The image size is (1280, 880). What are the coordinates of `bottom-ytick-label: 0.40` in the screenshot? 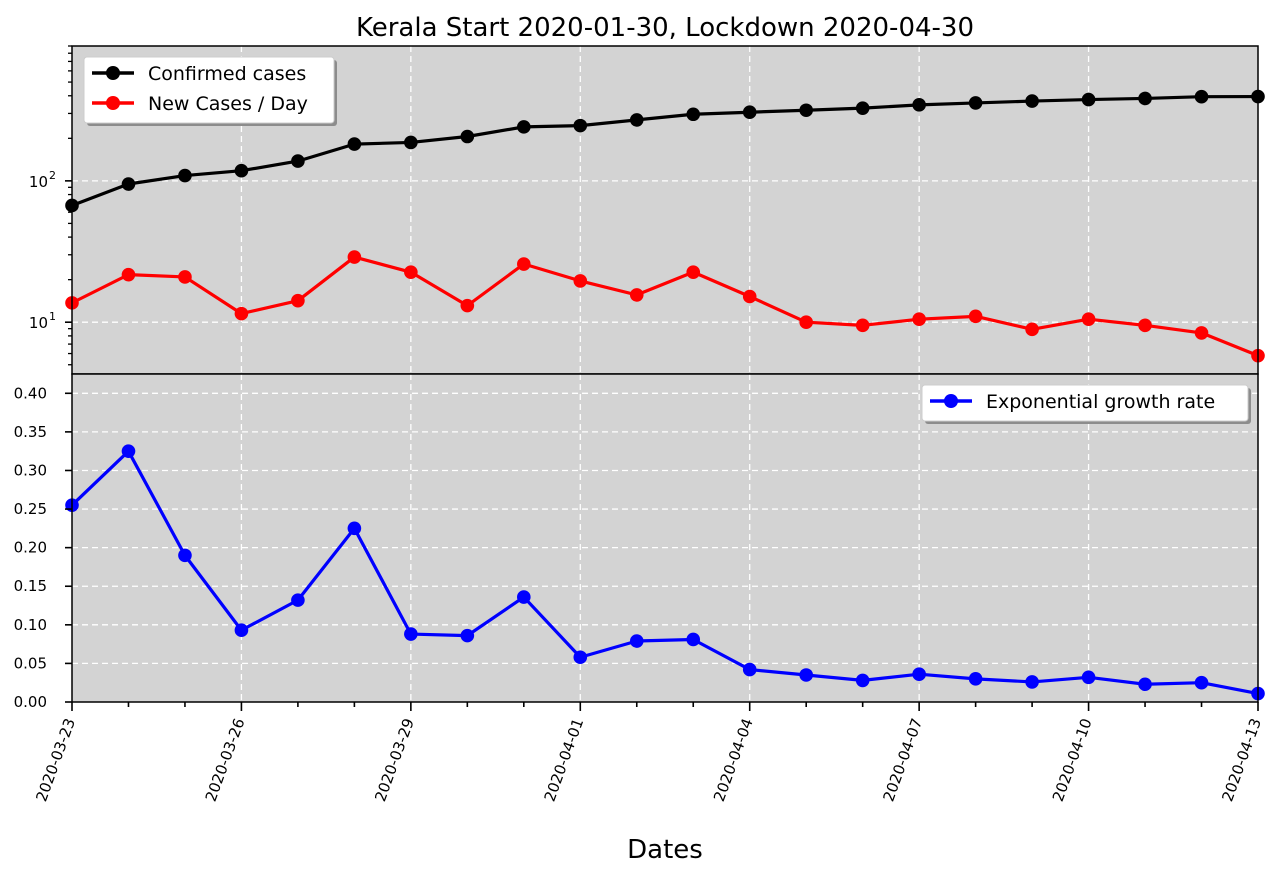 It's located at (30, 393).